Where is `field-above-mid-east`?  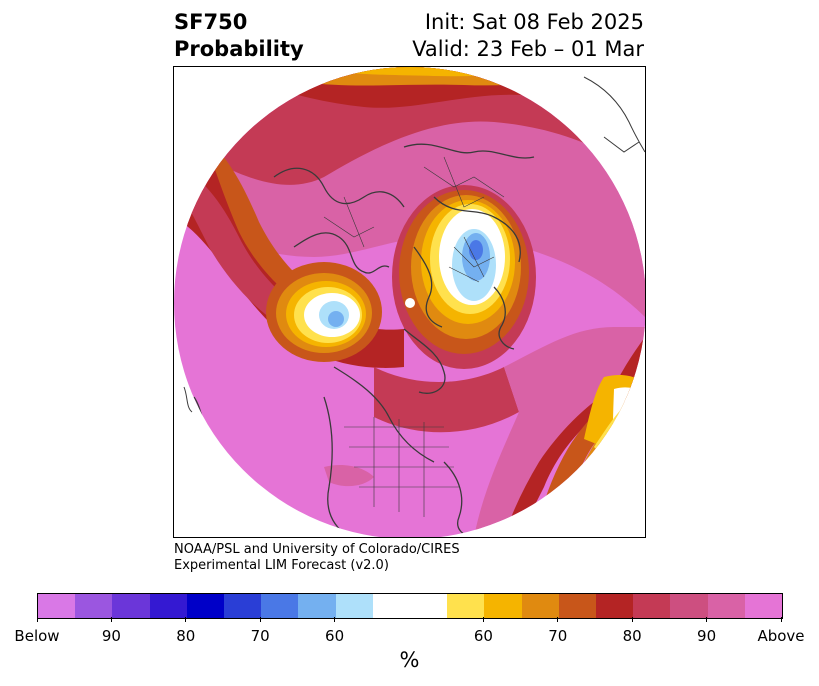 field-above-mid-east is located at coordinates (559, 432).